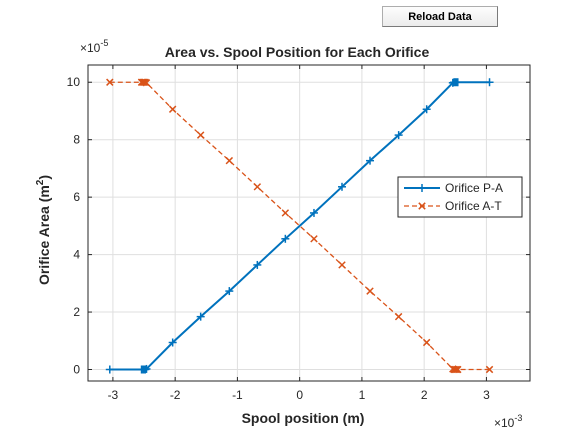 The height and width of the screenshot is (441, 588). What do you see at coordinates (43, 230) in the screenshot?
I see `y-axis-label: Orifice Area (m2)` at bounding box center [43, 230].